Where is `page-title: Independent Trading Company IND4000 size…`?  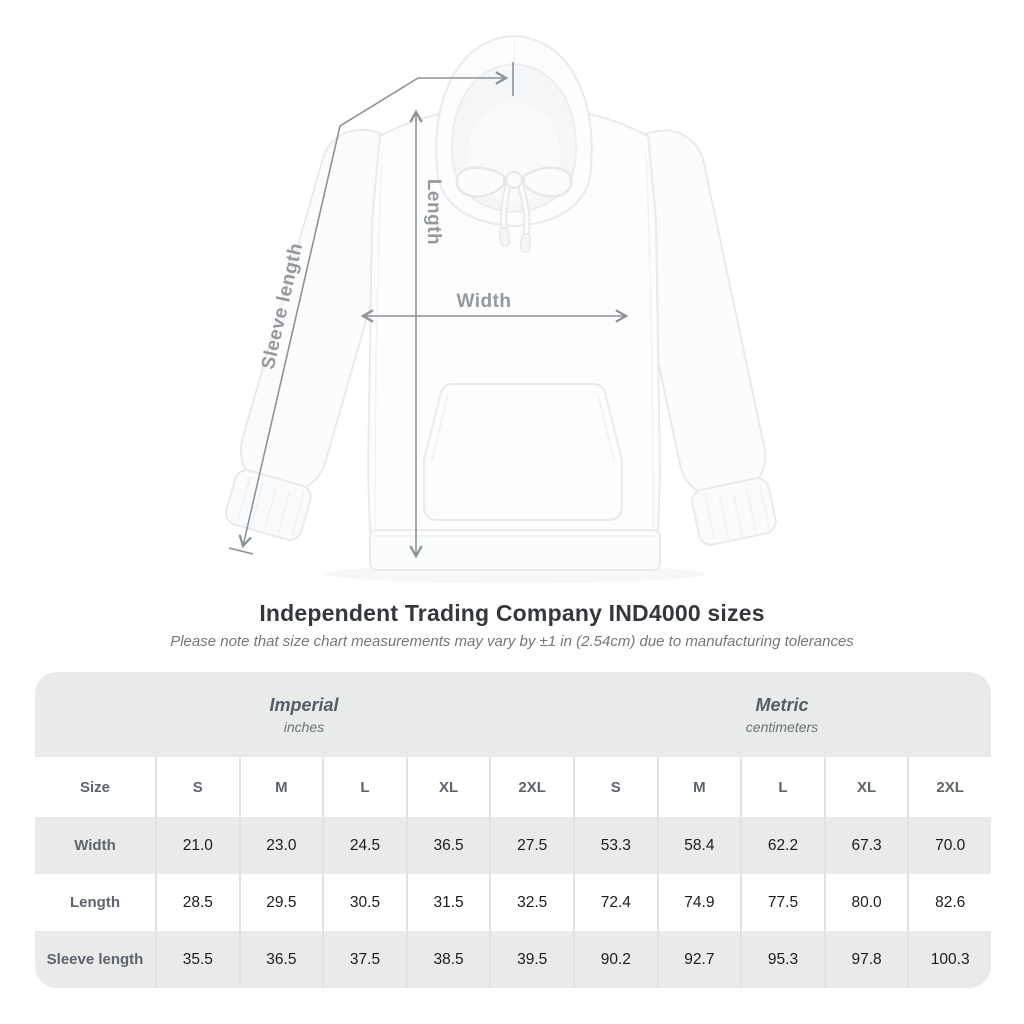
page-title: Independent Trading Company IND4000 size… is located at coordinates (512, 613).